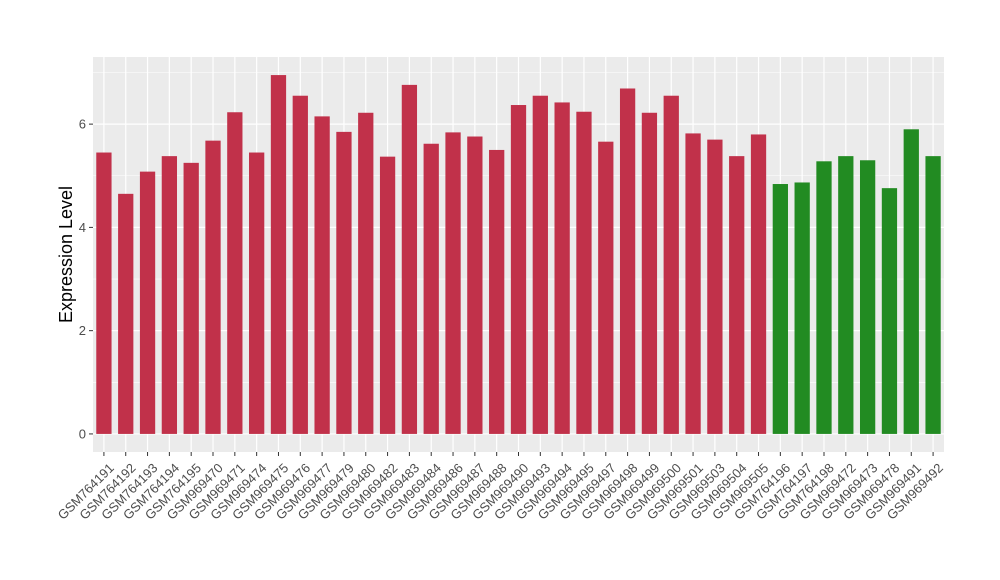 This screenshot has width=1000, height=580. Describe the element at coordinates (409, 259) in the screenshot. I see `bar-GSM969483` at that location.